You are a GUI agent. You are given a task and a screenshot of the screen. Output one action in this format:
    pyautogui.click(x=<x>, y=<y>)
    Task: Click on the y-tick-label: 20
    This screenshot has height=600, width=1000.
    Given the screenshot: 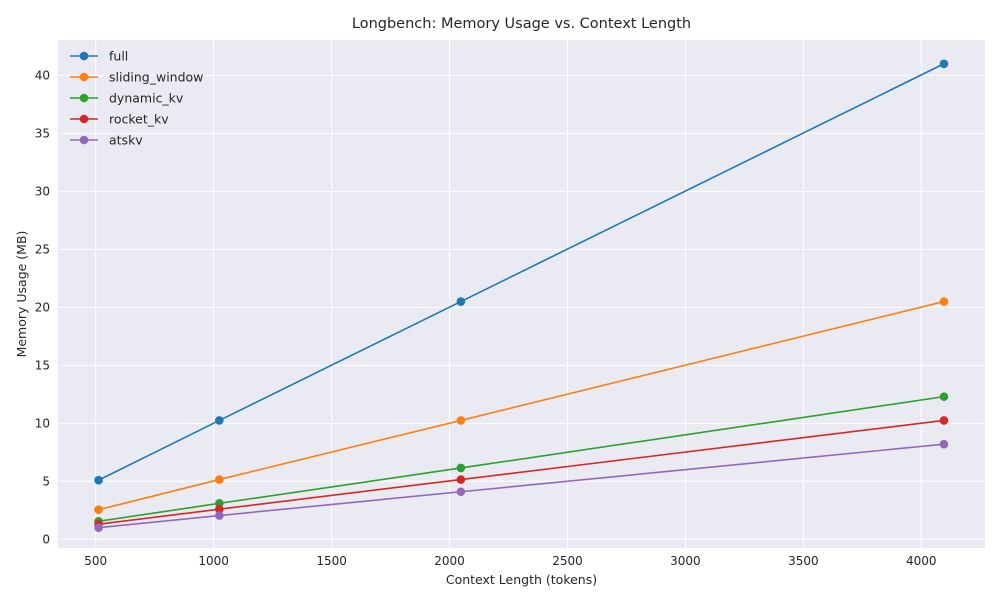 What is the action you would take?
    pyautogui.click(x=42, y=307)
    